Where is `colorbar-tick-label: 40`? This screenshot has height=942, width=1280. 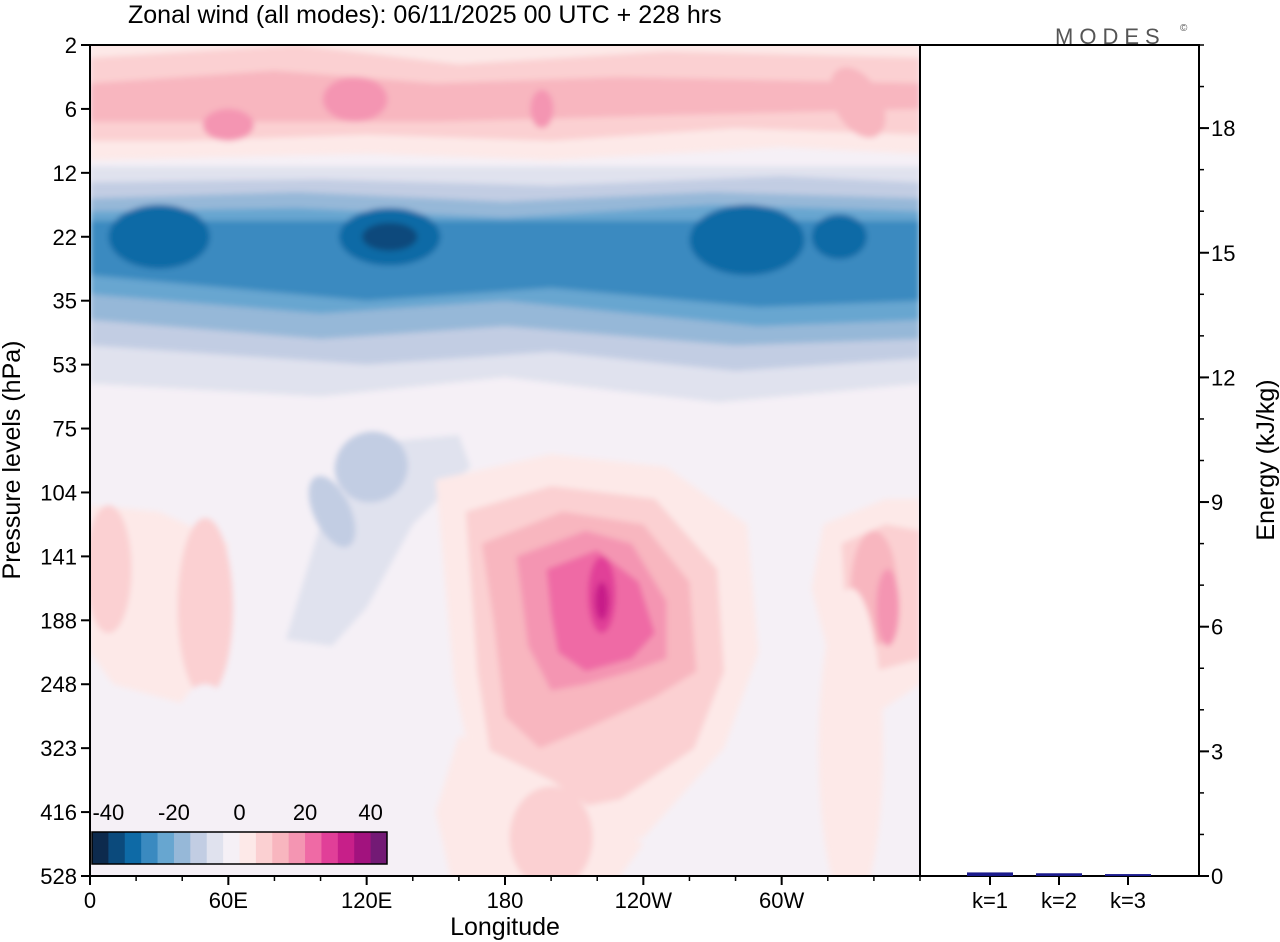 colorbar-tick-label: 40 is located at coordinates (370, 812).